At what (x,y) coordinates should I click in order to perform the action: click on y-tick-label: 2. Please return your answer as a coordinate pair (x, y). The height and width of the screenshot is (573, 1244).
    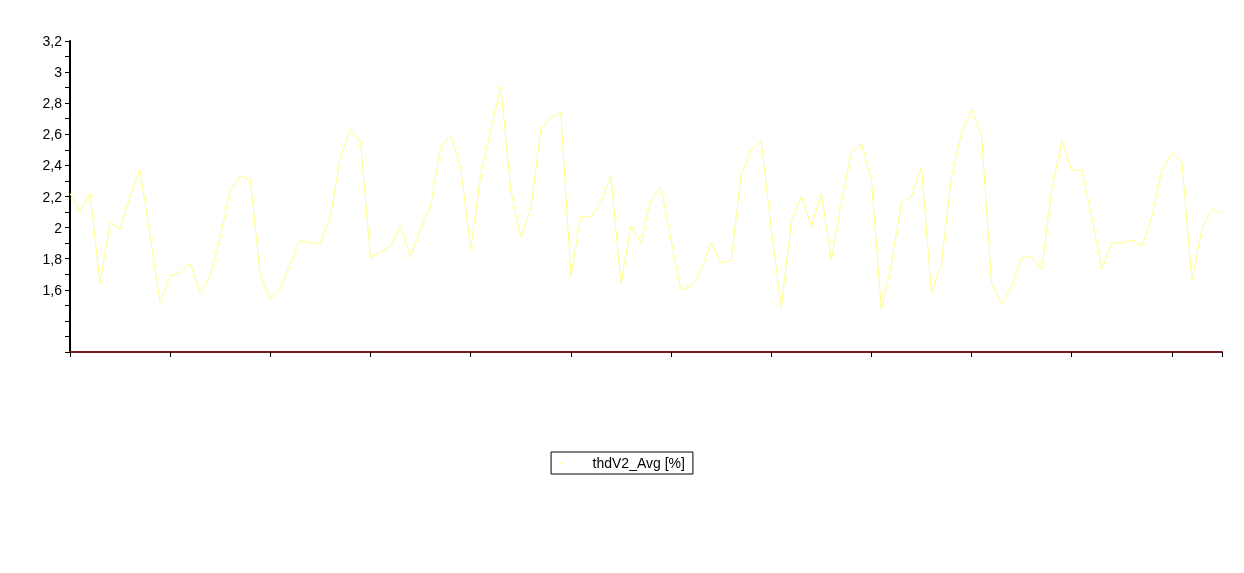
    Looking at the image, I should click on (58, 227).